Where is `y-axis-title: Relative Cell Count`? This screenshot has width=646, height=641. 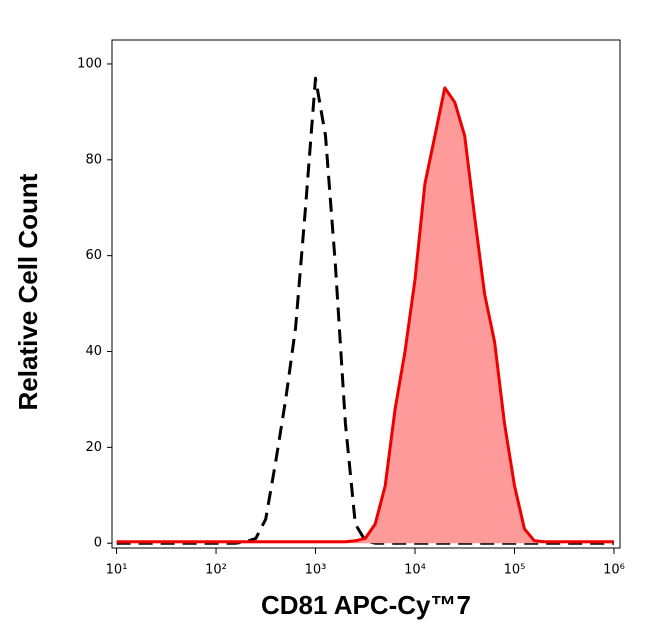
y-axis-title: Relative Cell Count is located at coordinates (28, 291).